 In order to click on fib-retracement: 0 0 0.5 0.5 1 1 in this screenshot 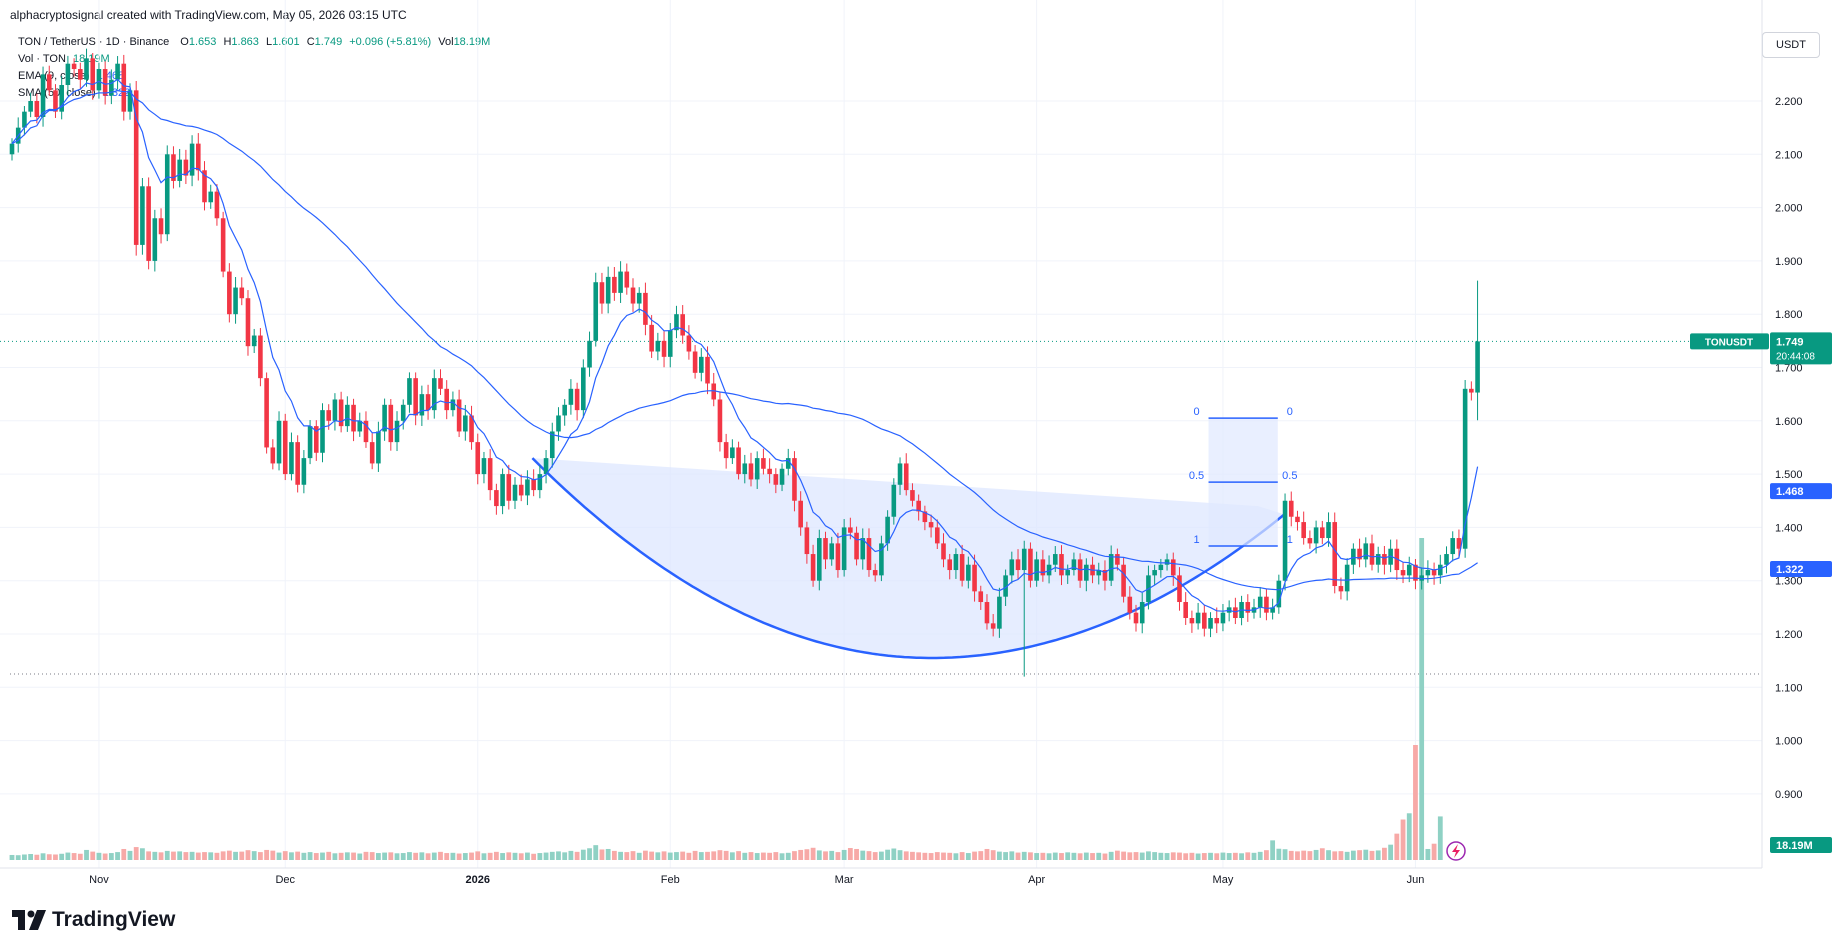, I will do `click(1243, 476)`.